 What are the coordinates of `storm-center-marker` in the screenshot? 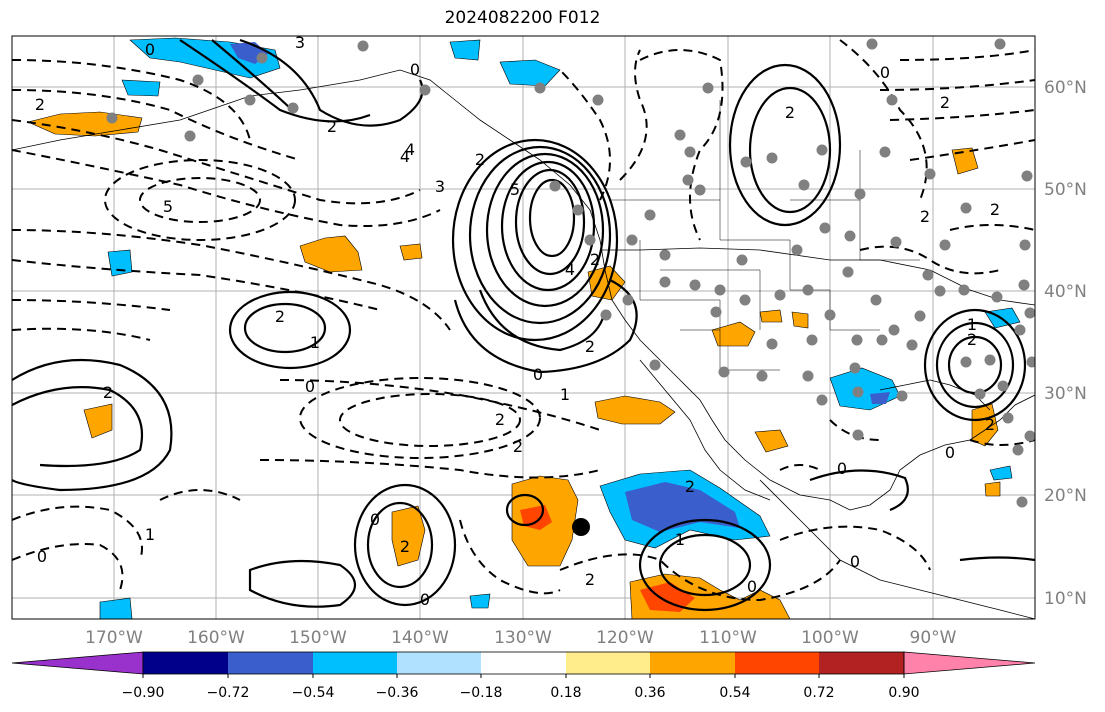 It's located at (581, 527).